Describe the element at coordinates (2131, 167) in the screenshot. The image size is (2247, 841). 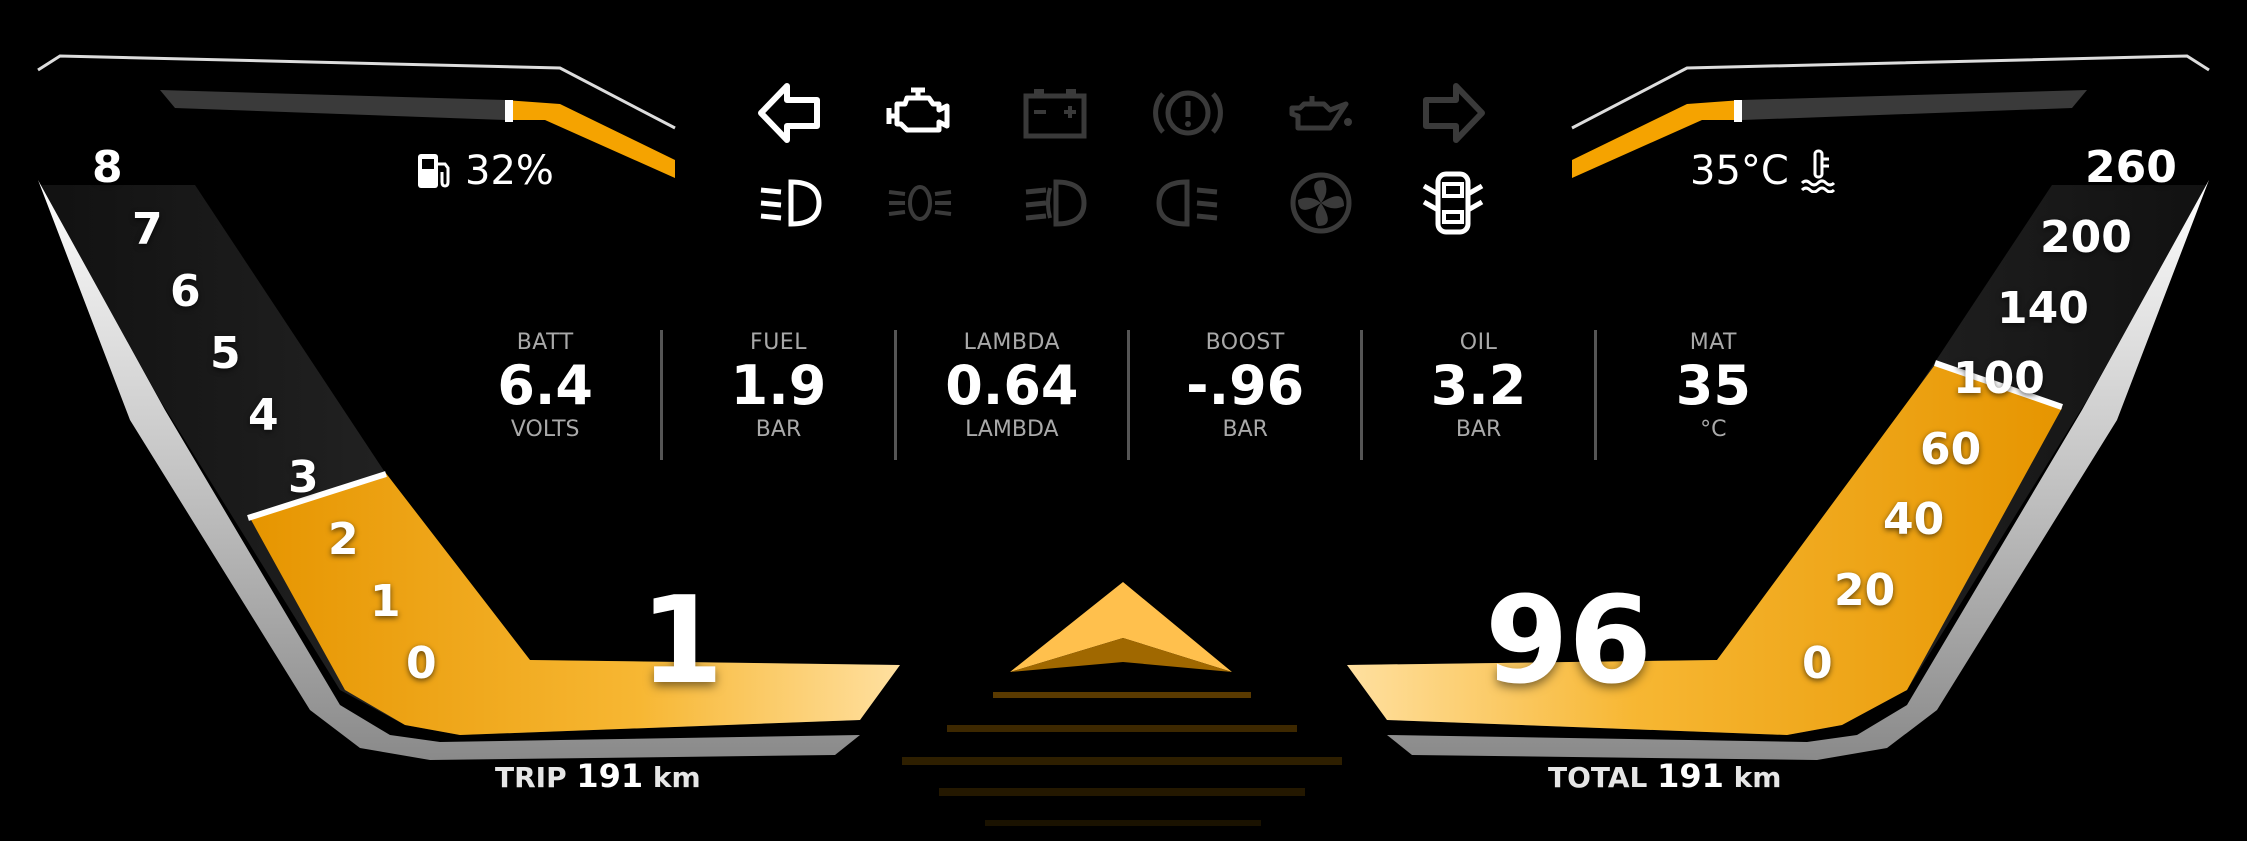
I see `speedo-tick: 260` at that location.